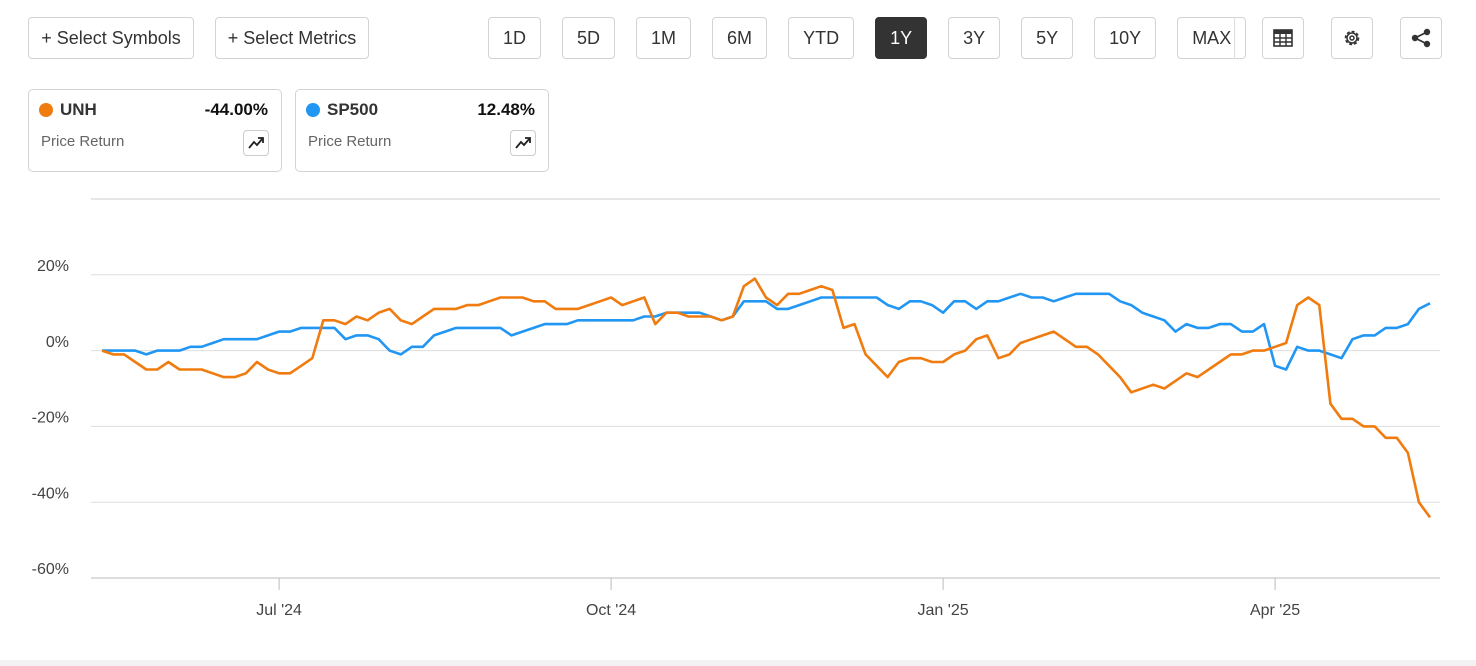  What do you see at coordinates (53, 266) in the screenshot?
I see `y-tick-label: 20%` at bounding box center [53, 266].